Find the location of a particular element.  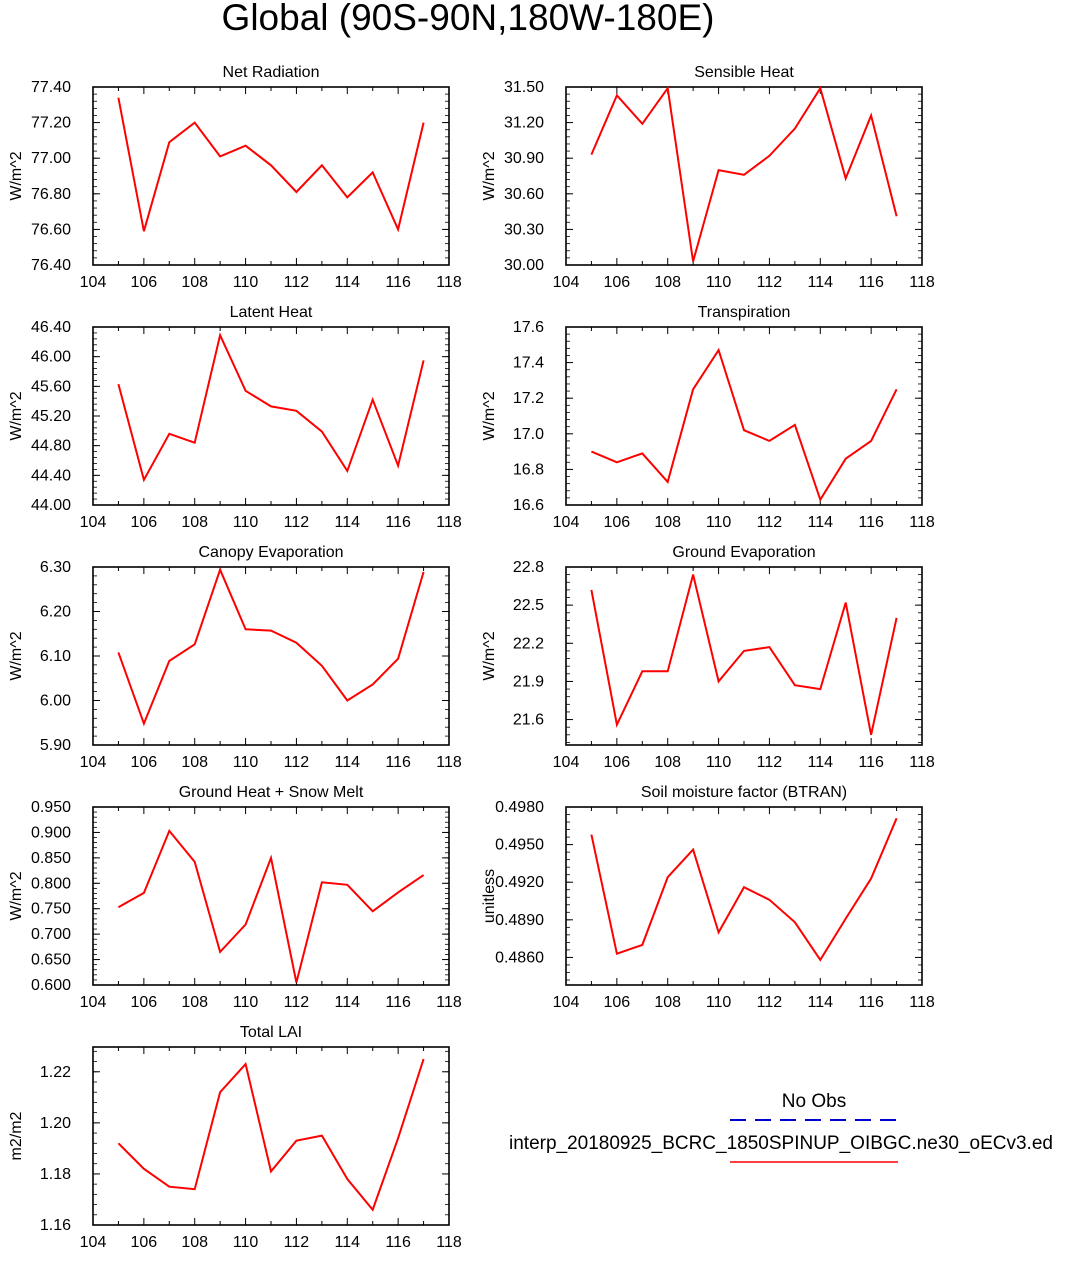

y-tick-label: 44.40 is located at coordinates (51, 475).